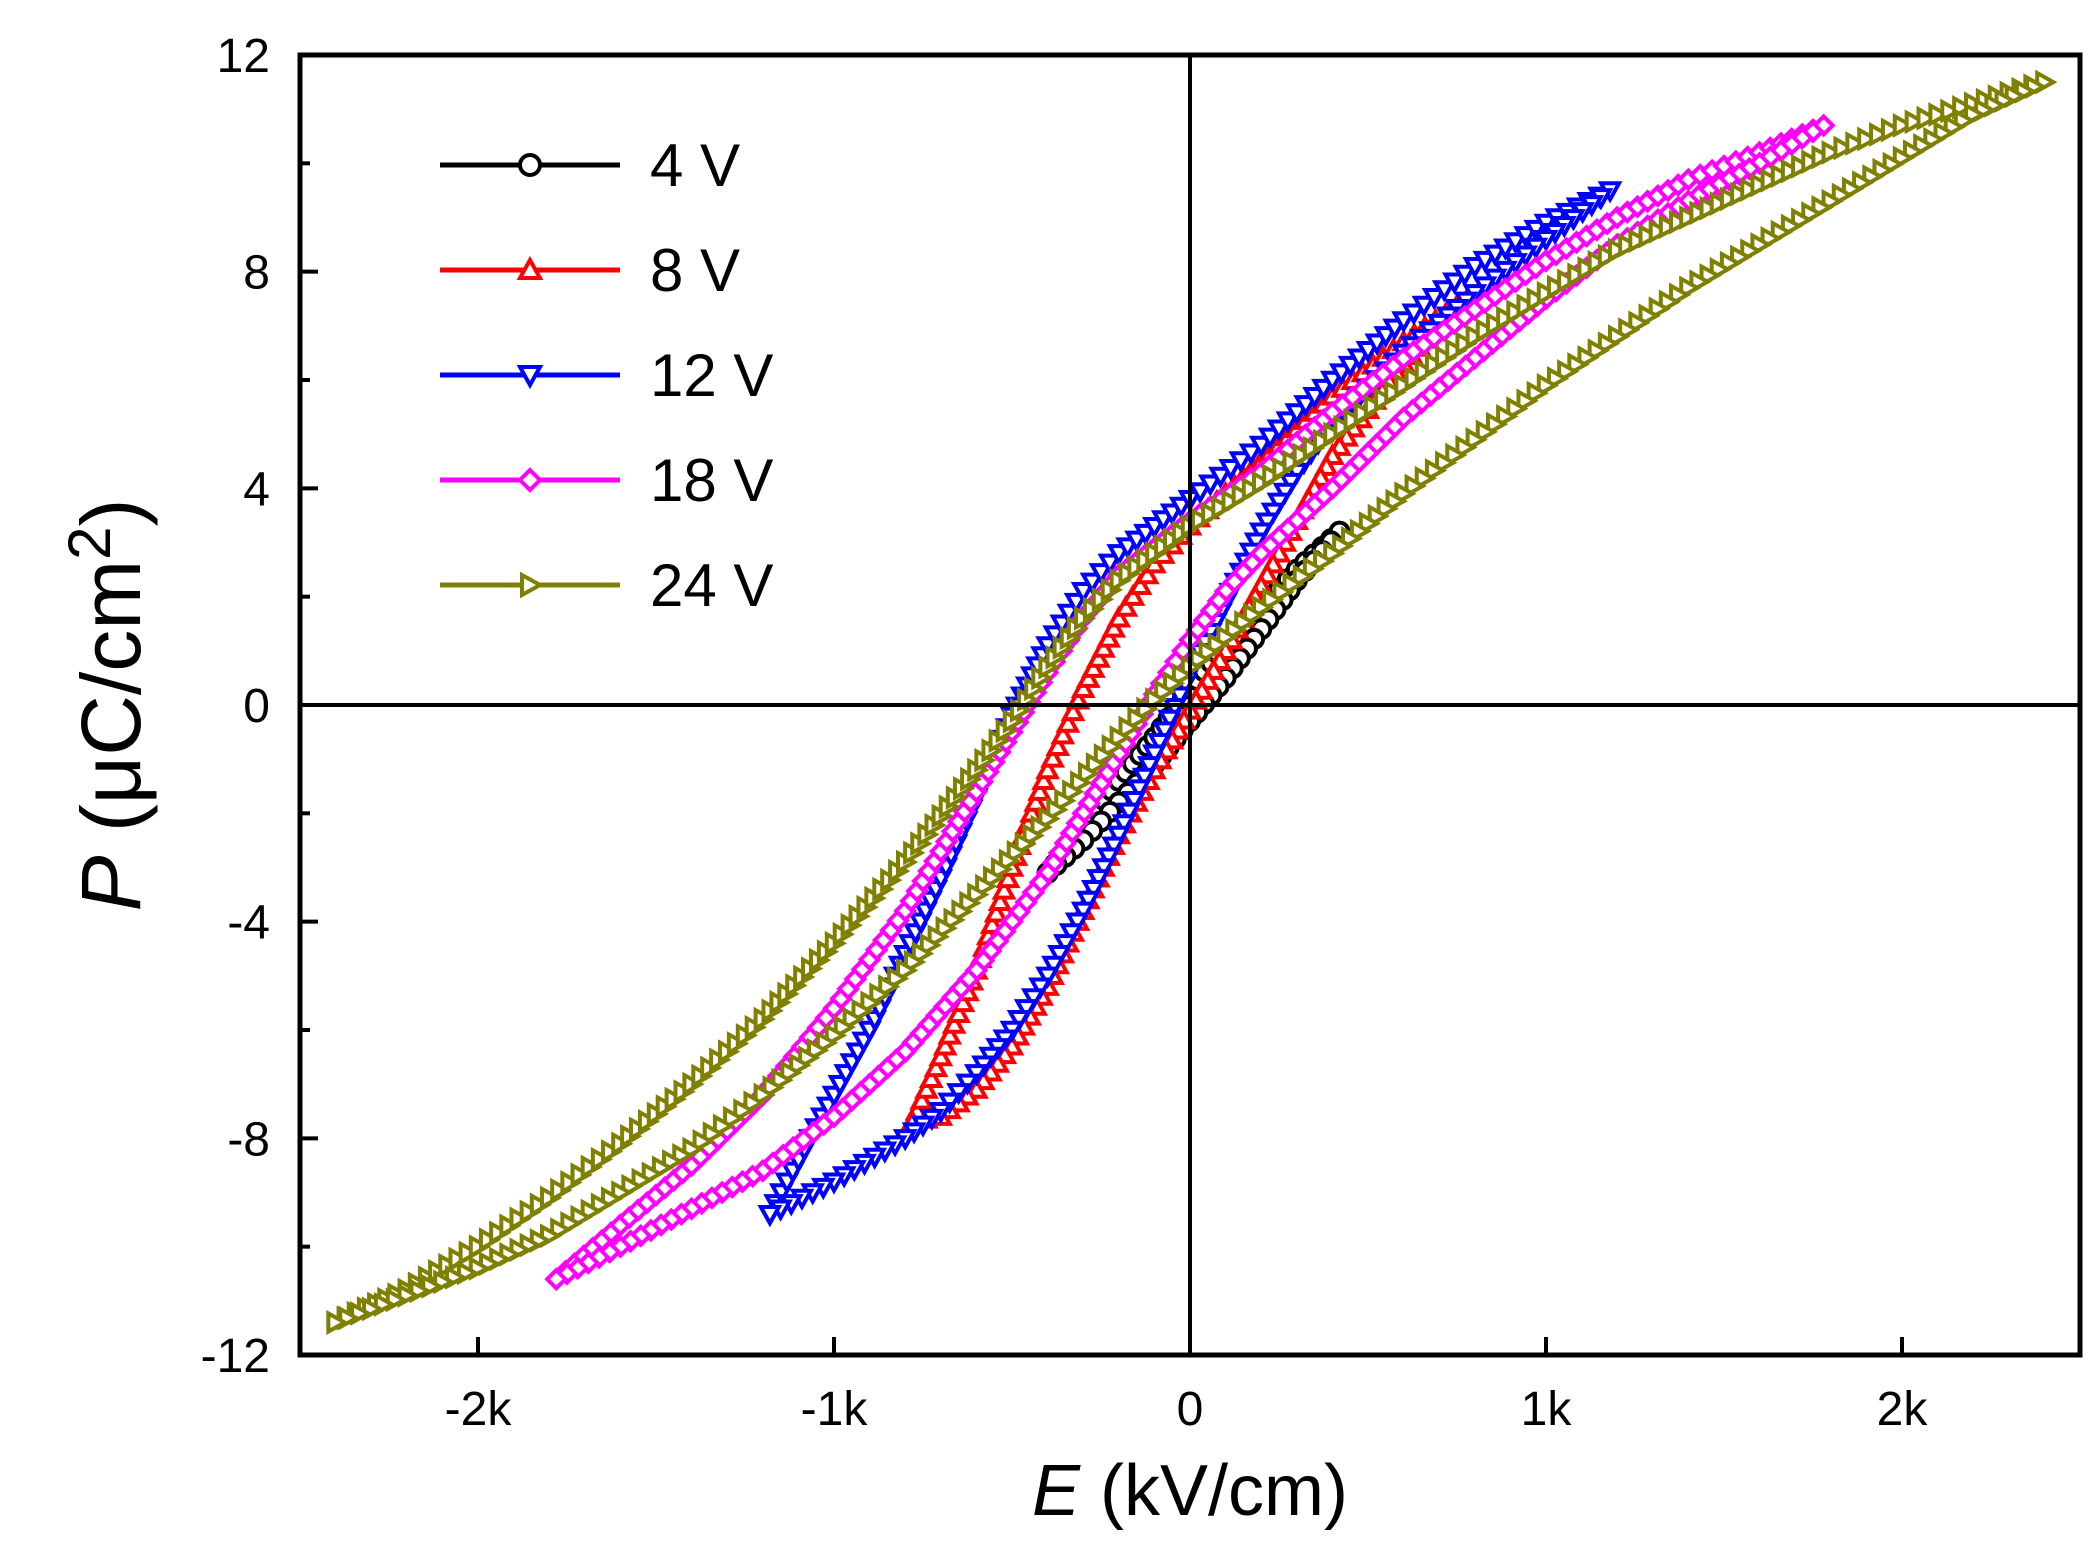 The image size is (2100, 1560). I want to click on x-tick-label: 0, so click(1190, 1409).